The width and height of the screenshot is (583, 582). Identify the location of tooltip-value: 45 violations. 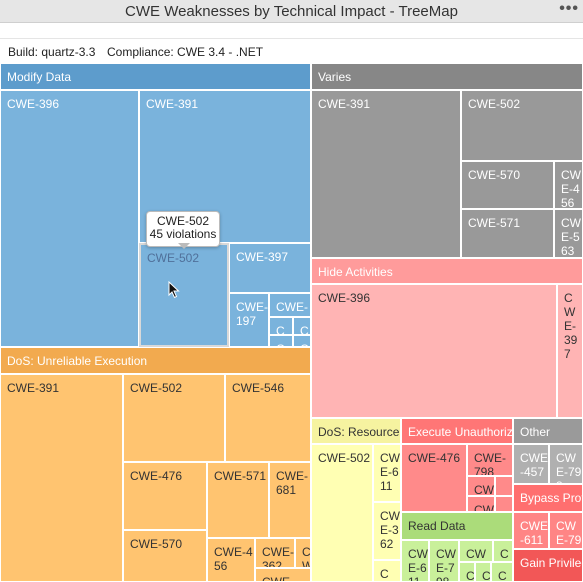
(183, 234).